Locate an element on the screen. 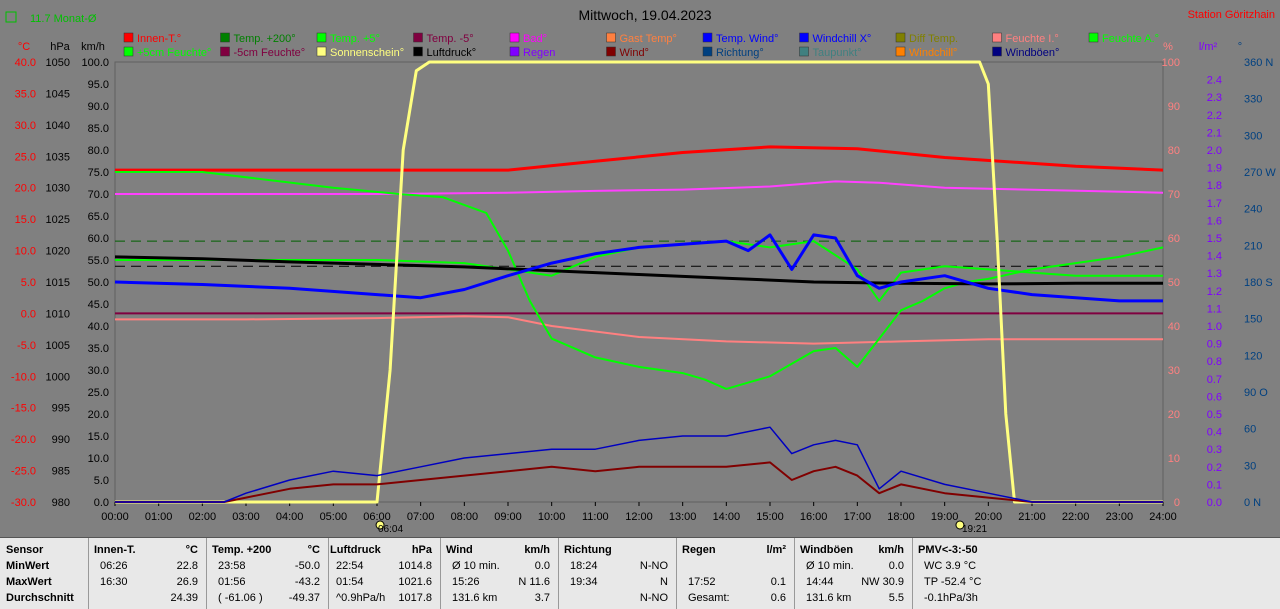 Image resolution: width=1280 pixels, height=609 pixels. tick-direction: 270 W is located at coordinates (1260, 173).